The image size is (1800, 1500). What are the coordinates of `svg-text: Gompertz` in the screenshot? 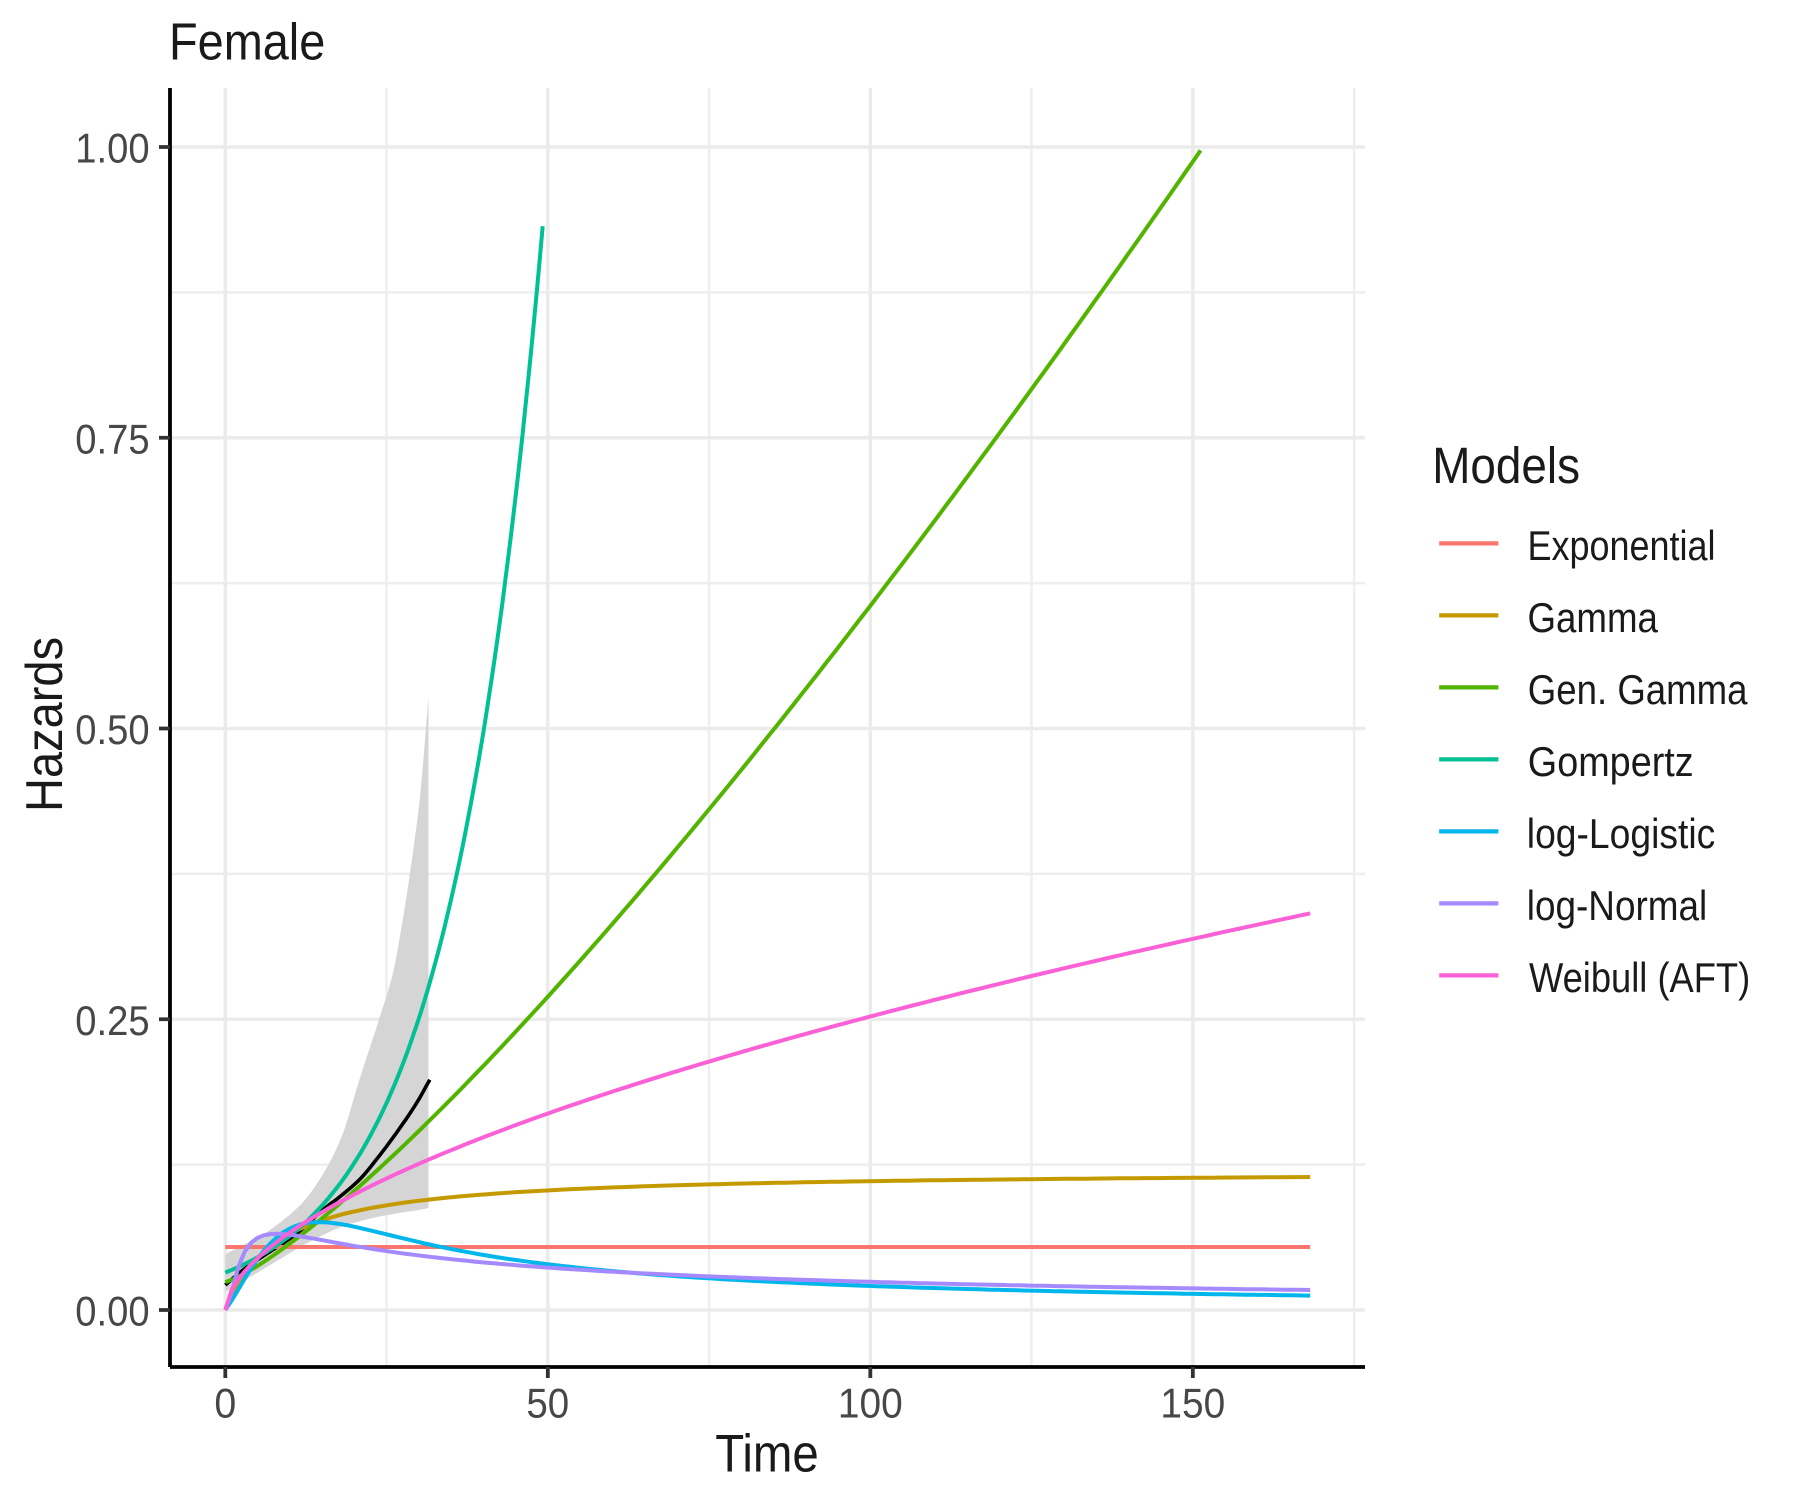 It's located at (1611, 762).